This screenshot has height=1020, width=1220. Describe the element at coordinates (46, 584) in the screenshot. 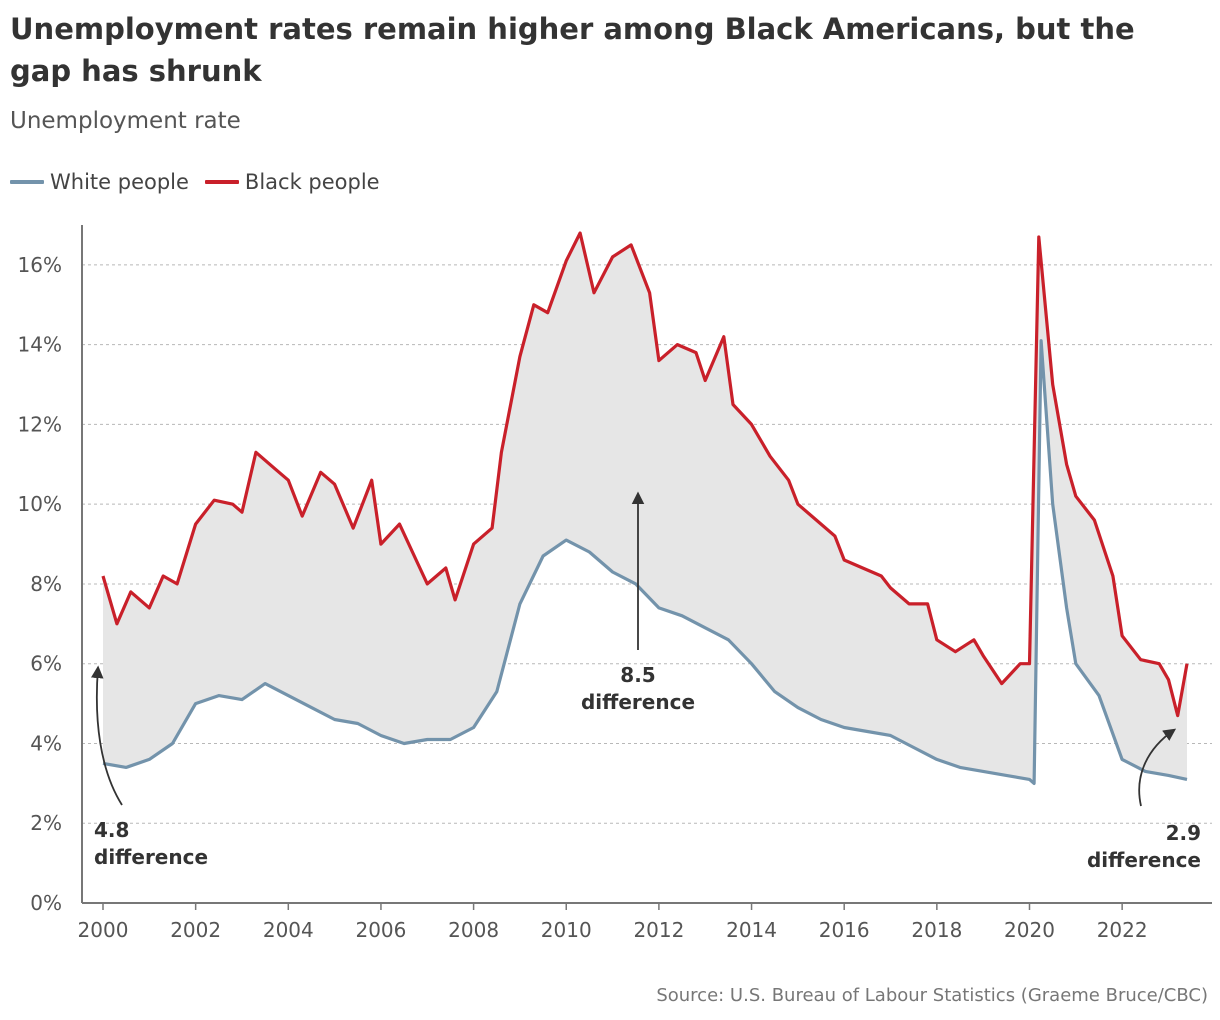

I see `y-tick-label: 8%` at that location.